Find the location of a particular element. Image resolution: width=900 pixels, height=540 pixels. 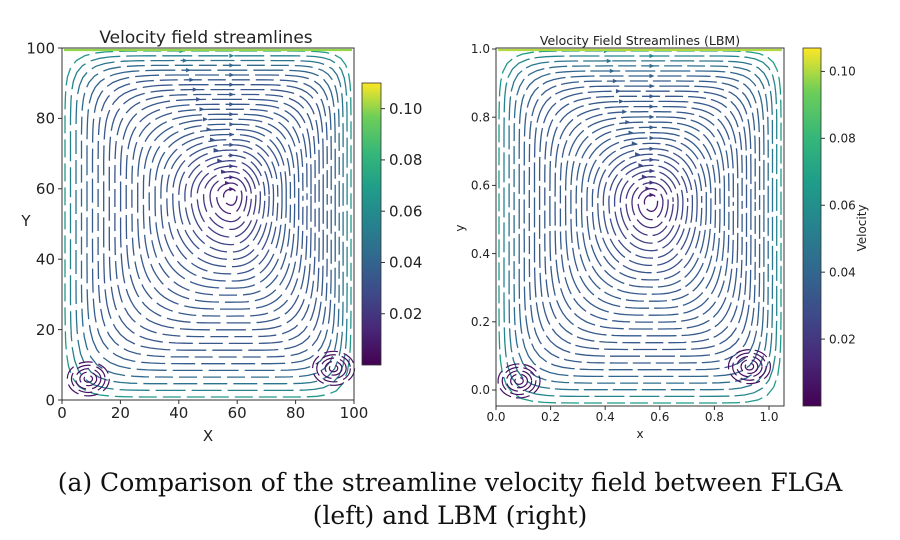

x-tick-label: 0.4 is located at coordinates (605, 417).